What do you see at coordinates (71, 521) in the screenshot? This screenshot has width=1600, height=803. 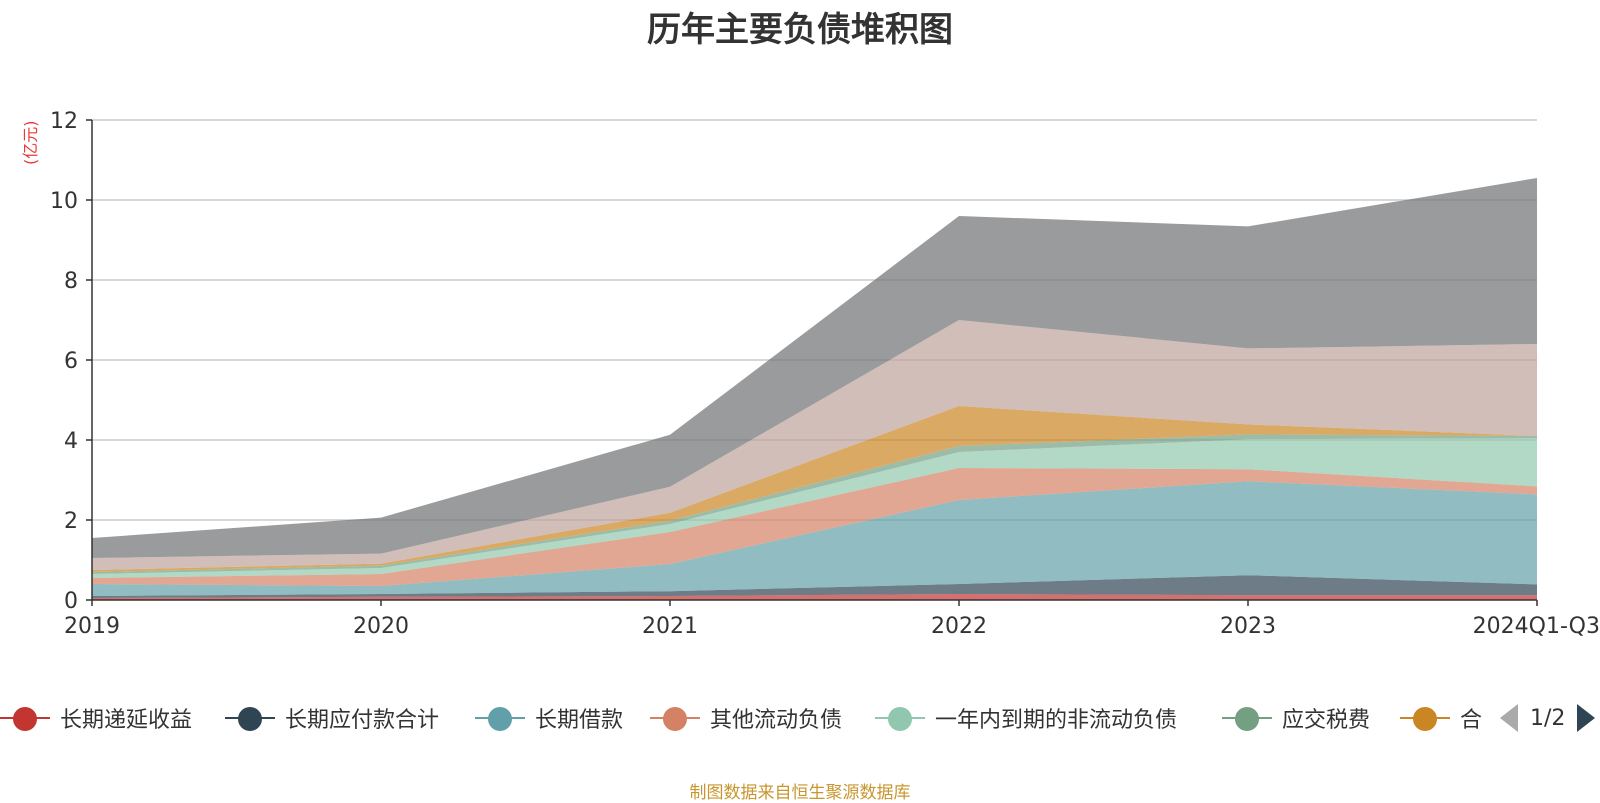 I see `y-tick-label: 2` at bounding box center [71, 521].